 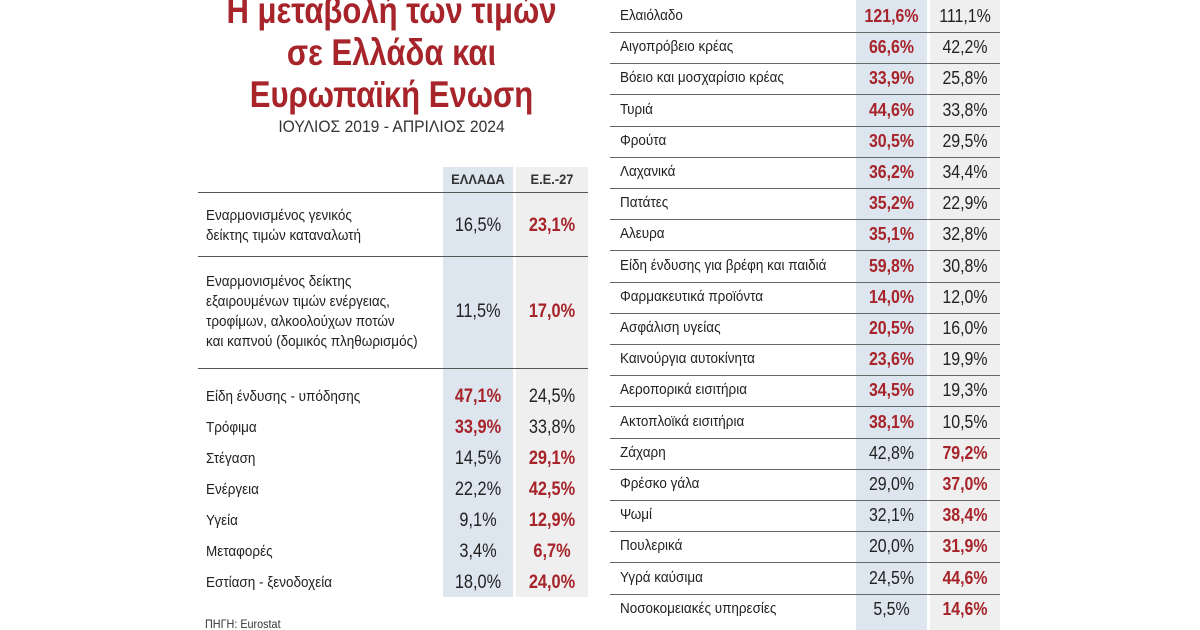 What do you see at coordinates (965, 233) in the screenshot?
I see `eu-value: 32,8%` at bounding box center [965, 233].